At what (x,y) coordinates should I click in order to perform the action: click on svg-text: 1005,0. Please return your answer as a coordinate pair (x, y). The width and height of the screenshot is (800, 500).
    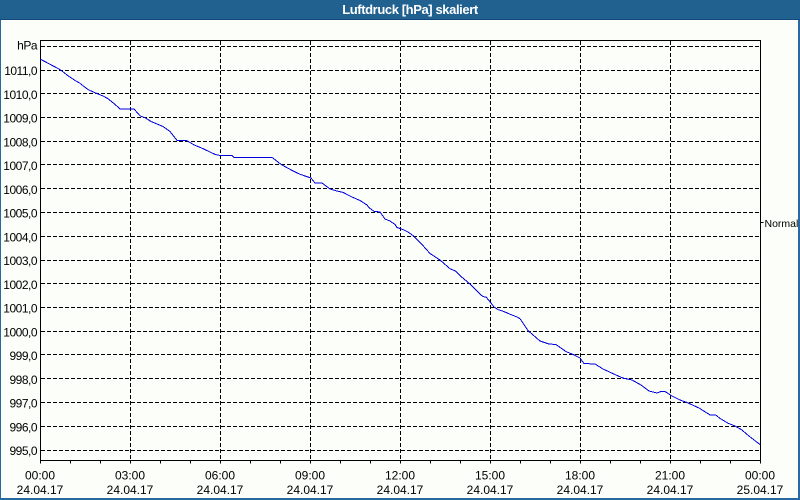
    Looking at the image, I should click on (20, 214).